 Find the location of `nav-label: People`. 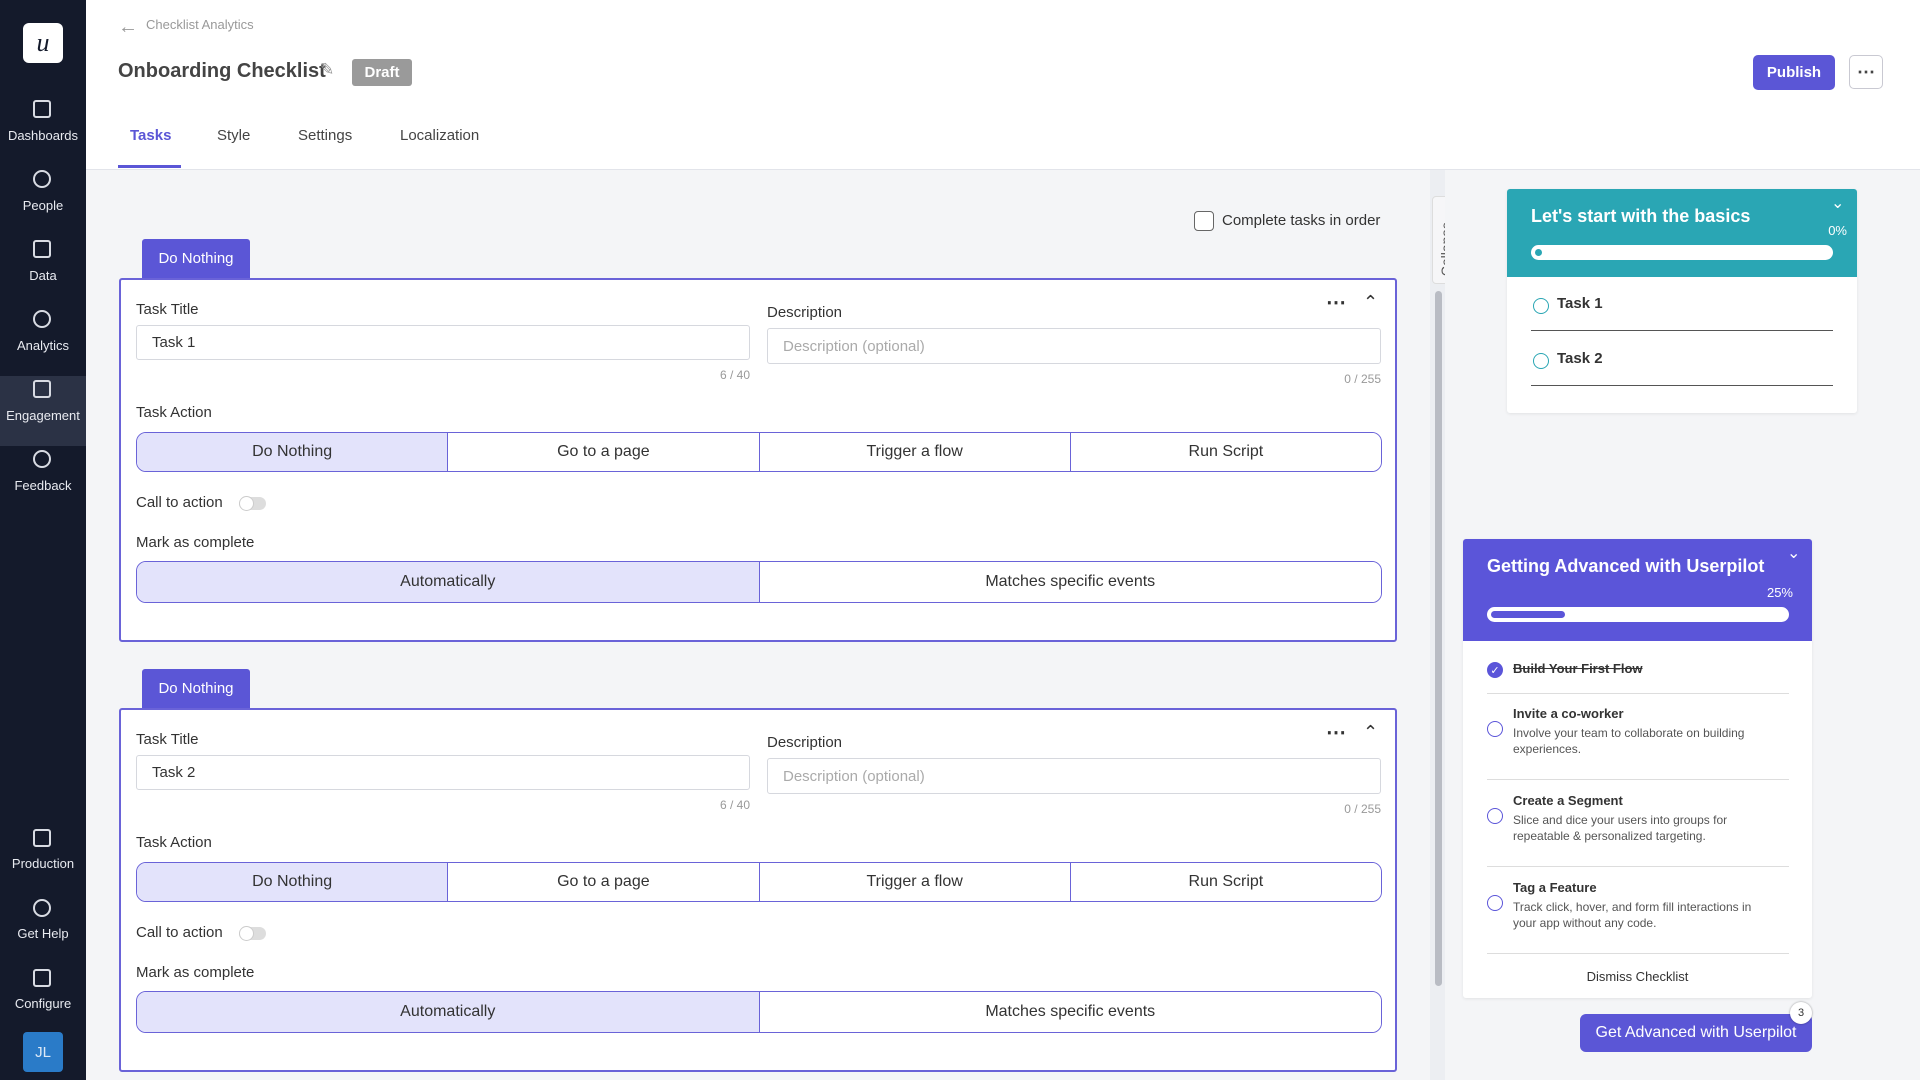

nav-label: People is located at coordinates (43, 205).